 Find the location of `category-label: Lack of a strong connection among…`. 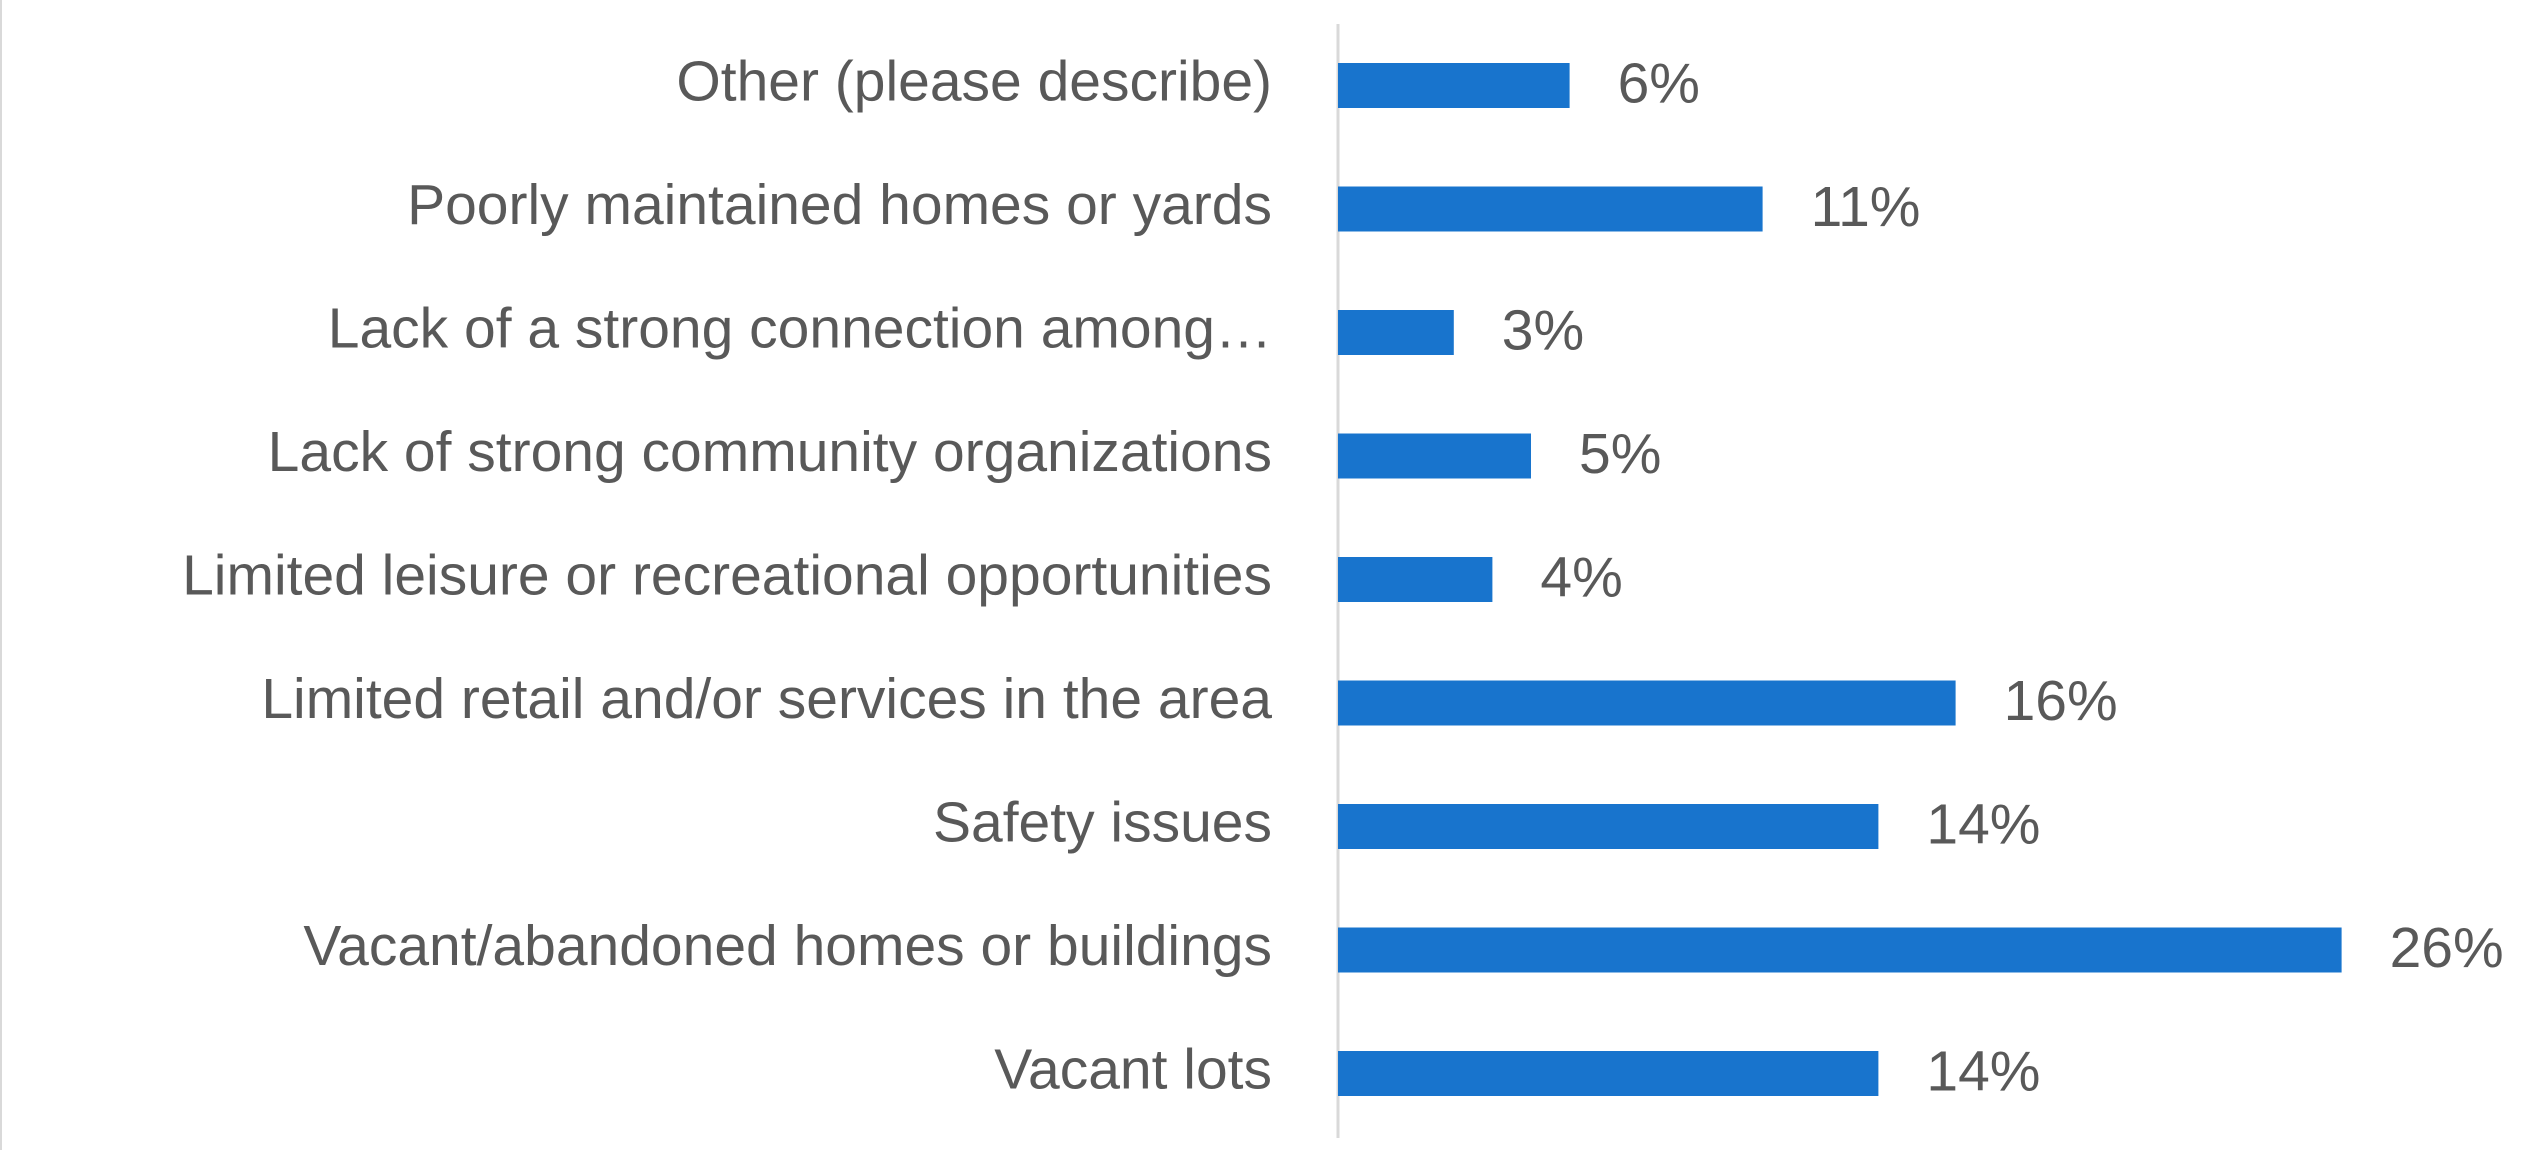

category-label: Lack of a strong connection among… is located at coordinates (800, 329).